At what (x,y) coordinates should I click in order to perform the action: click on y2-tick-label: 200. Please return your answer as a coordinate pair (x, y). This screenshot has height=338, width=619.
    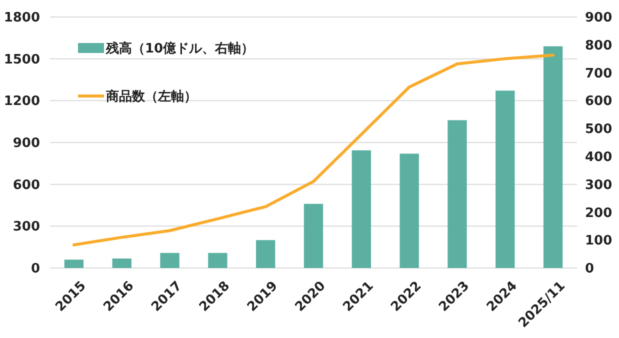
    Looking at the image, I should click on (598, 213).